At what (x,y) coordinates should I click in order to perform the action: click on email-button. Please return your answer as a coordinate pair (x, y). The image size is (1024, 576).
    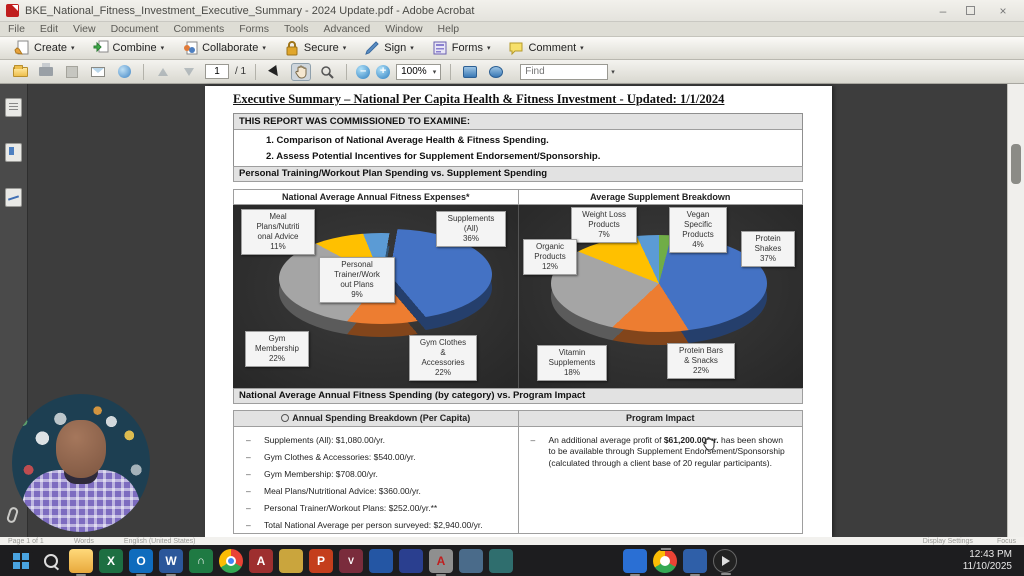
    Looking at the image, I should click on (98, 72).